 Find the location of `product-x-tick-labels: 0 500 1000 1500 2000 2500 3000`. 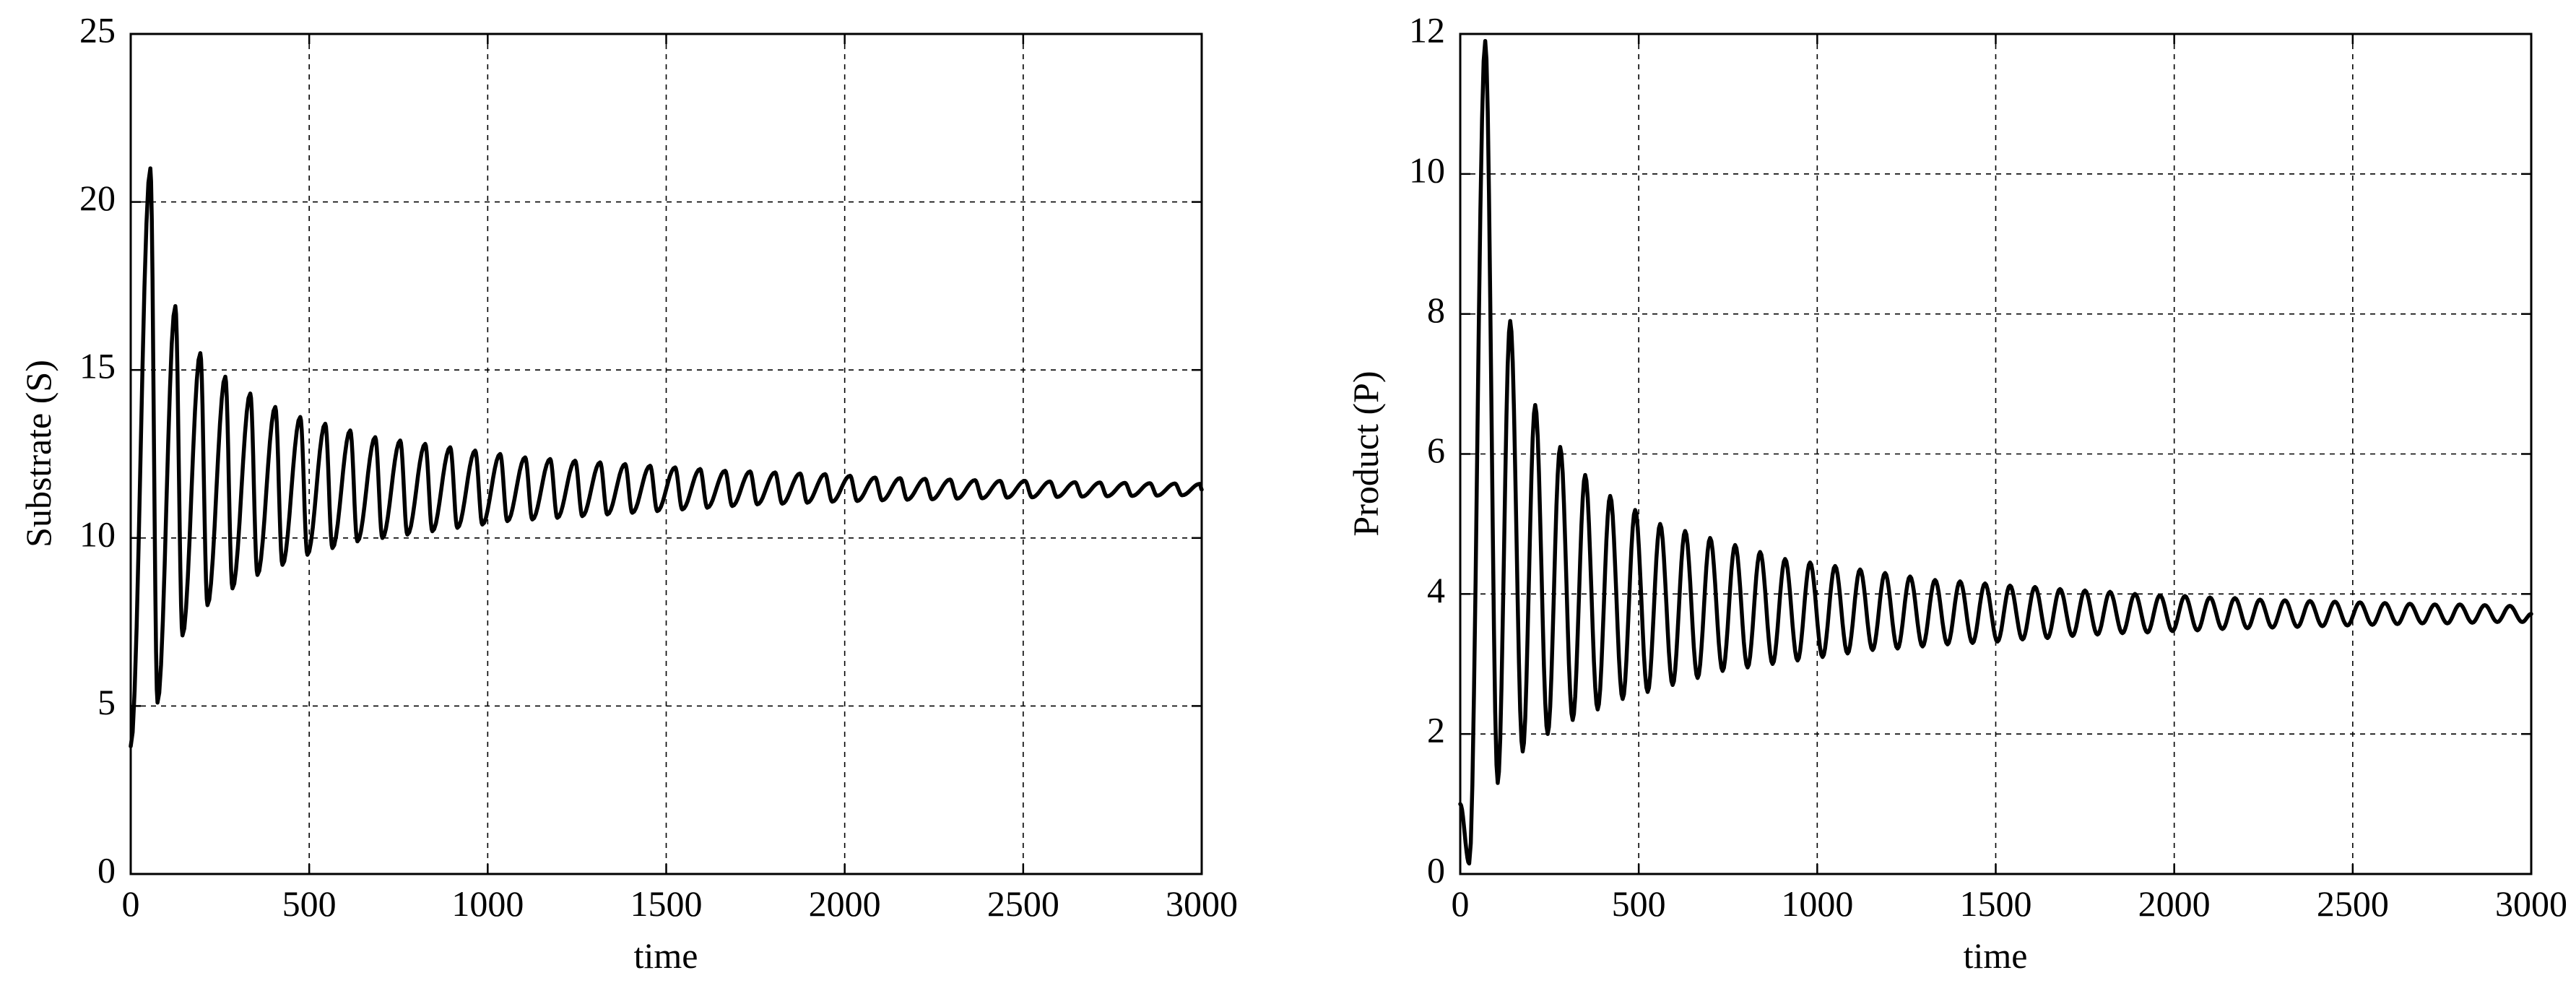

product-x-tick-labels: 0 500 1000 1500 2000 2500 3000 is located at coordinates (2010, 903).